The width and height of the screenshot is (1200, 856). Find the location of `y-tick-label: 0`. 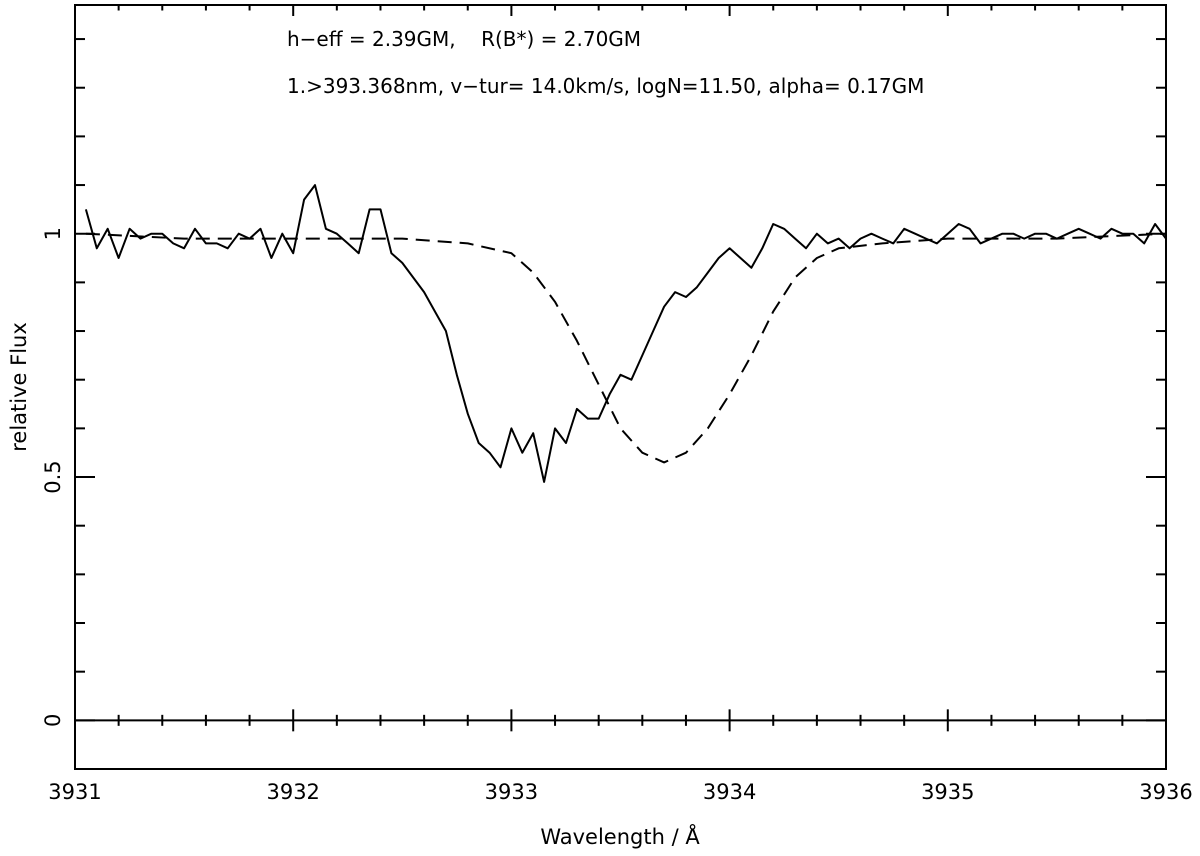

y-tick-label: 0 is located at coordinates (53, 720).